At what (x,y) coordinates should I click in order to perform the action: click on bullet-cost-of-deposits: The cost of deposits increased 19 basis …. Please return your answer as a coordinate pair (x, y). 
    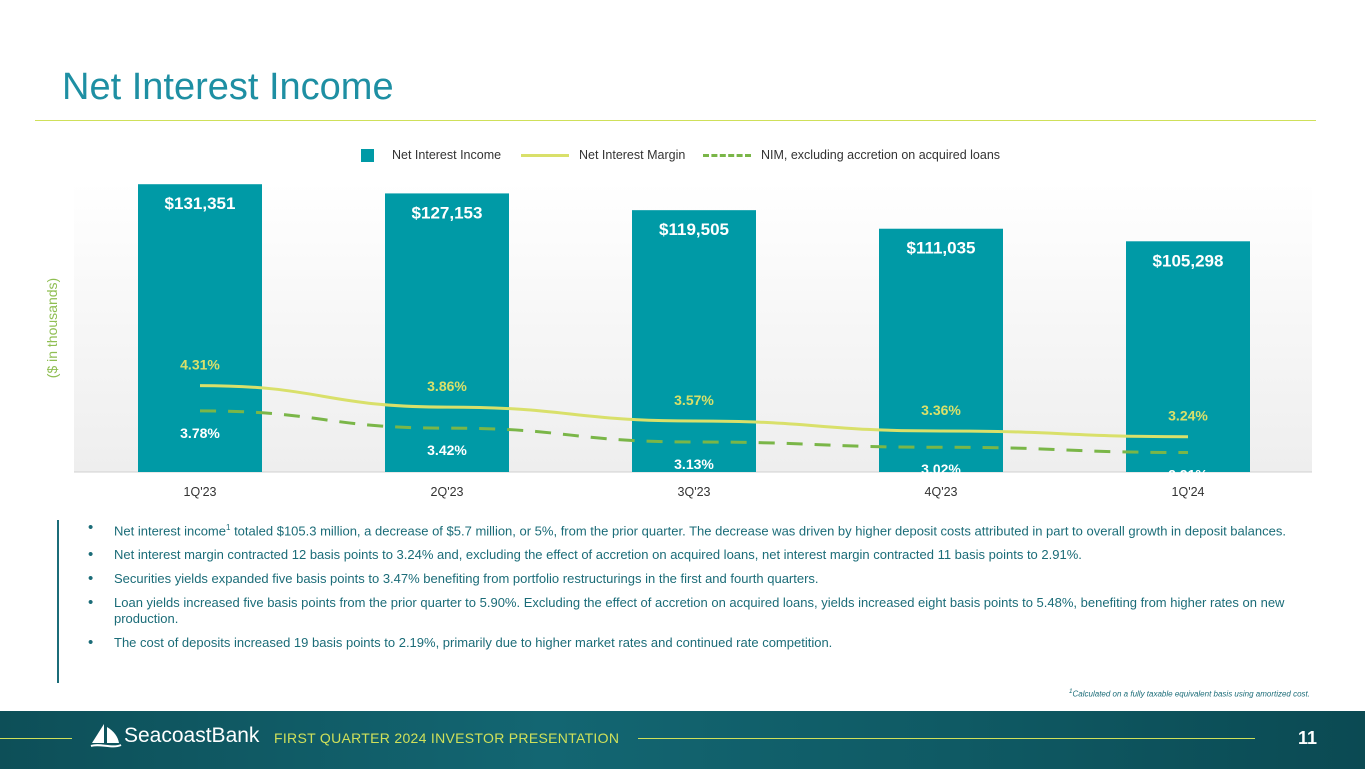
    Looking at the image, I should click on (706, 643).